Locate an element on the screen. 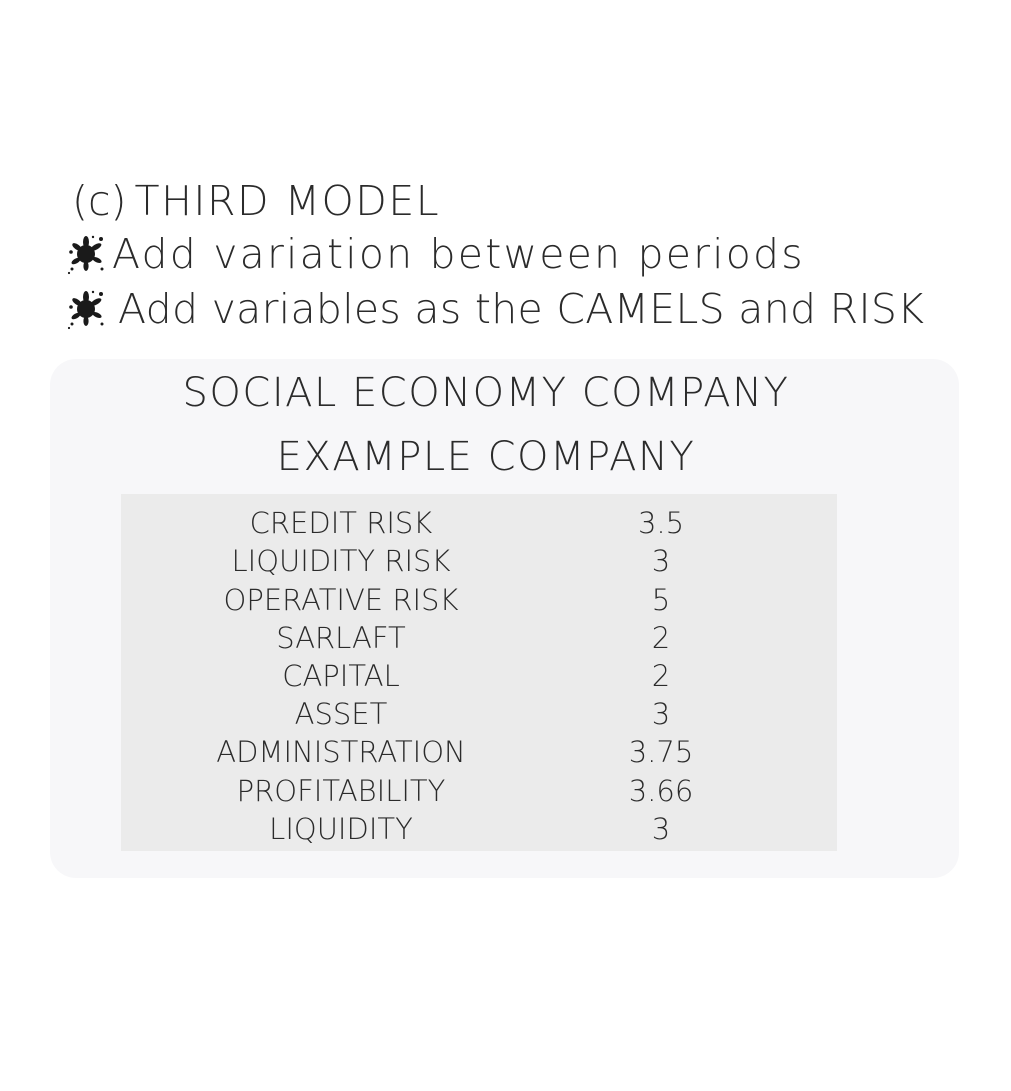 The height and width of the screenshot is (1091, 1011). heading-text: THIRD MODEL is located at coordinates (287, 201).